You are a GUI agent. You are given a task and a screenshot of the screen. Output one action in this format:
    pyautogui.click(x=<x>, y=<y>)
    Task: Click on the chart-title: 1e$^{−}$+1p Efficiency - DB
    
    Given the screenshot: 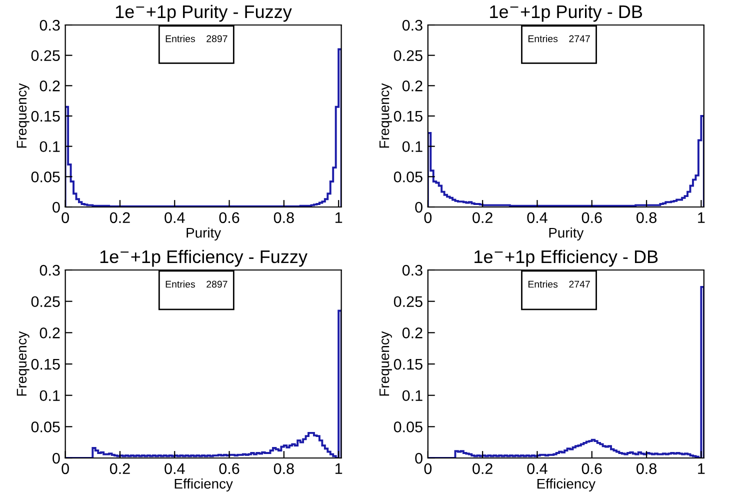 What is the action you would take?
    pyautogui.click(x=566, y=258)
    